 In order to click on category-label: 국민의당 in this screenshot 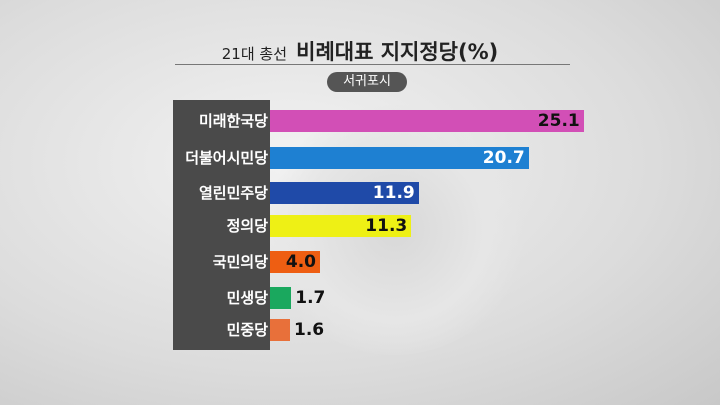, I will do `click(240, 262)`.